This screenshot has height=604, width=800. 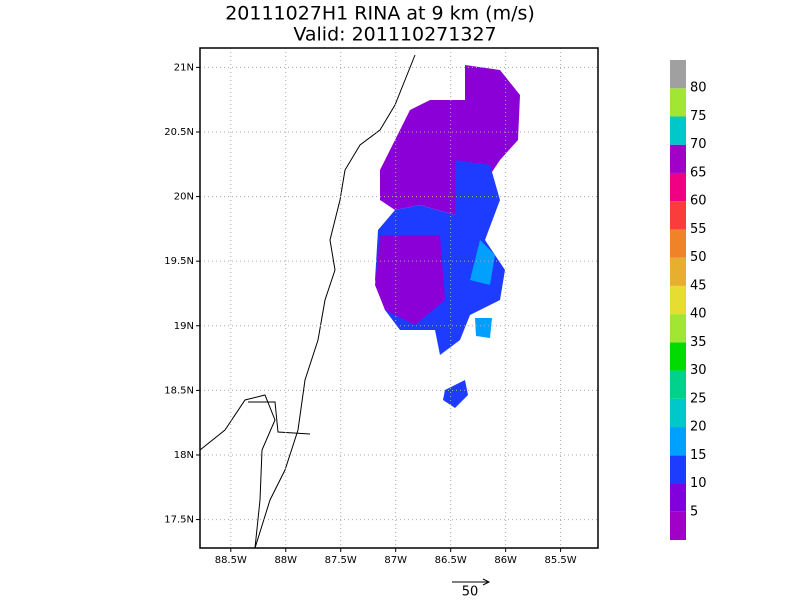 What do you see at coordinates (279, 418) in the screenshot?
I see `border` at bounding box center [279, 418].